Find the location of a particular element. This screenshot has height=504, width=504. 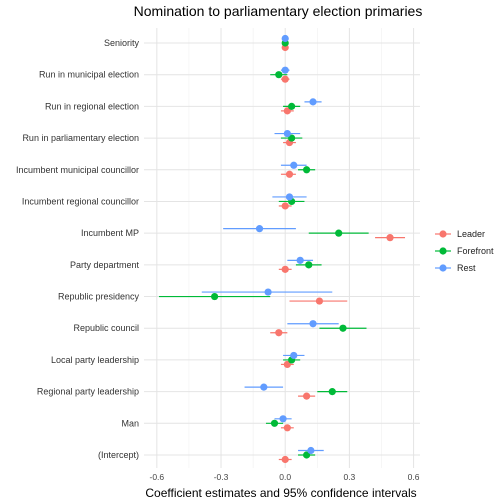

y-tick-label: Incumbent municipal councillor is located at coordinates (77, 170).